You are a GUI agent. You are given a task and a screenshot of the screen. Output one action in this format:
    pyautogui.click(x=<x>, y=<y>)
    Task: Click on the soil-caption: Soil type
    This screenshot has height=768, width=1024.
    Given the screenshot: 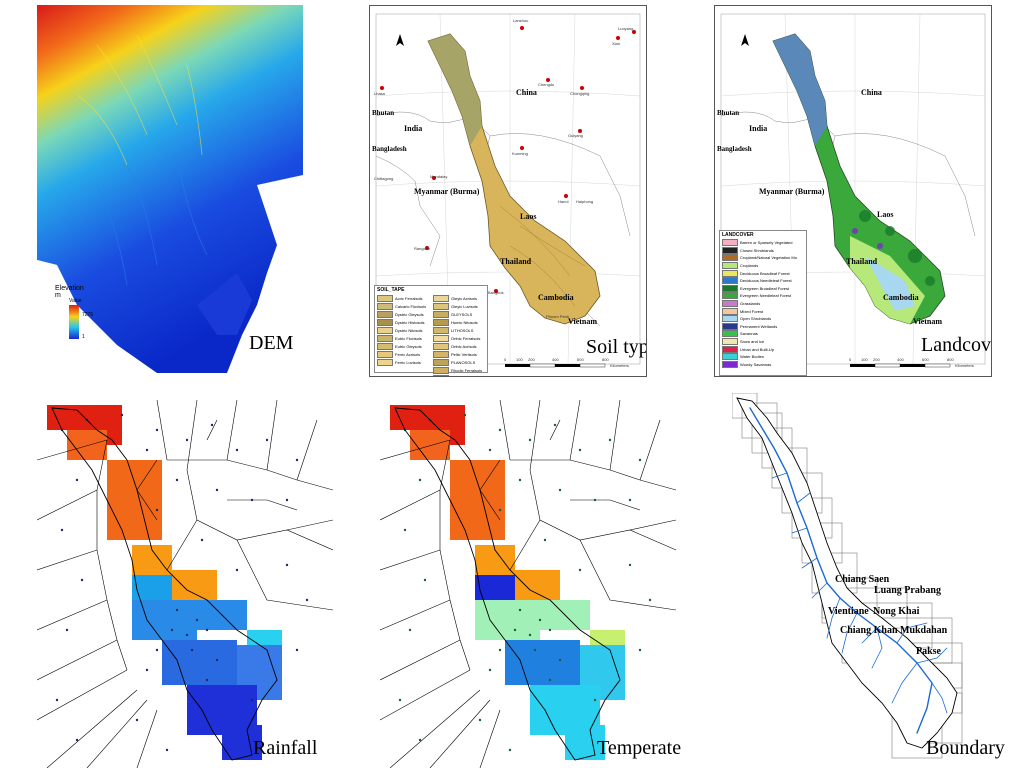 What is the action you would take?
    pyautogui.click(x=616, y=347)
    